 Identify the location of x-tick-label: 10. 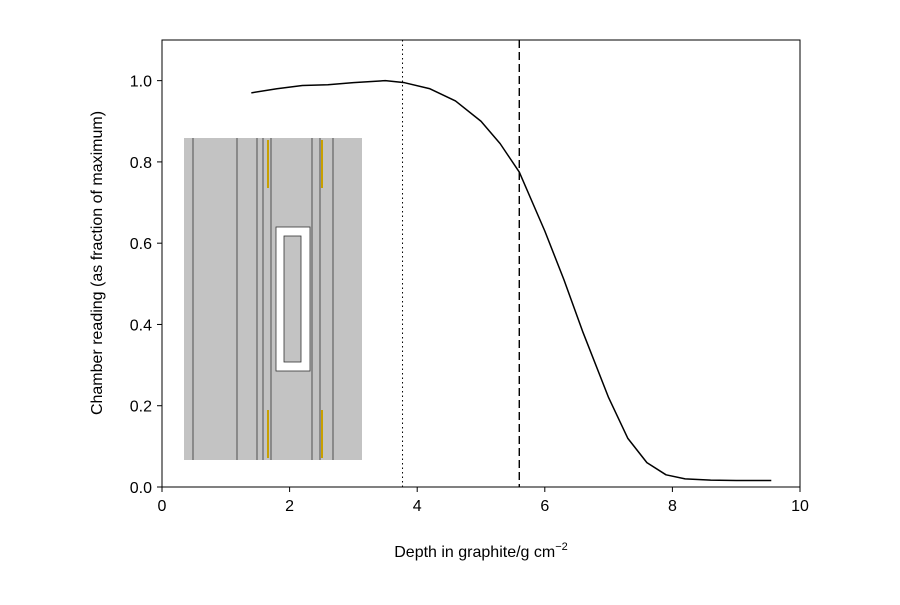
(800, 506).